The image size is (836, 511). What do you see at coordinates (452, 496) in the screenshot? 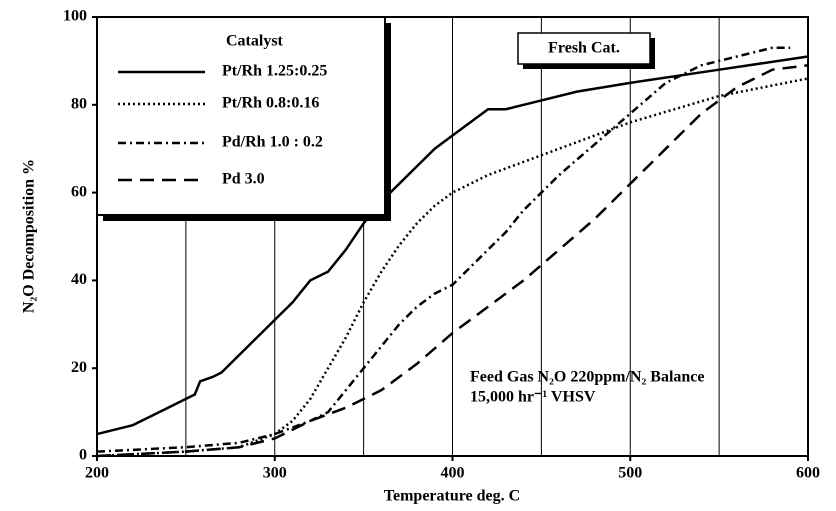
I see `x-axis-label: Temperature deg. C` at bounding box center [452, 496].